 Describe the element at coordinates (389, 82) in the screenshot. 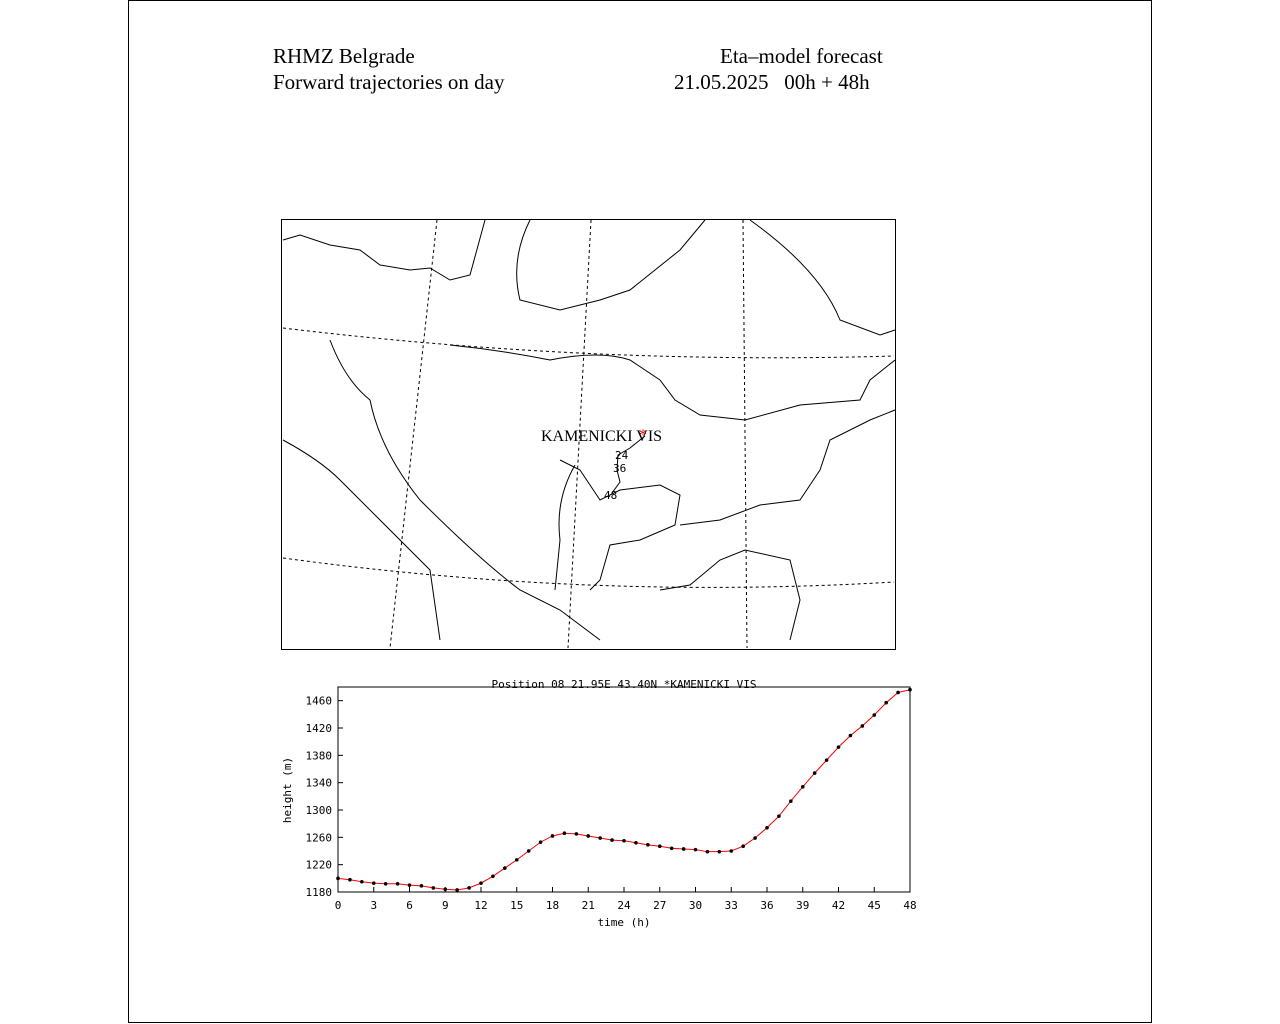

I see `subtitle: Forward trajectories on day` at that location.